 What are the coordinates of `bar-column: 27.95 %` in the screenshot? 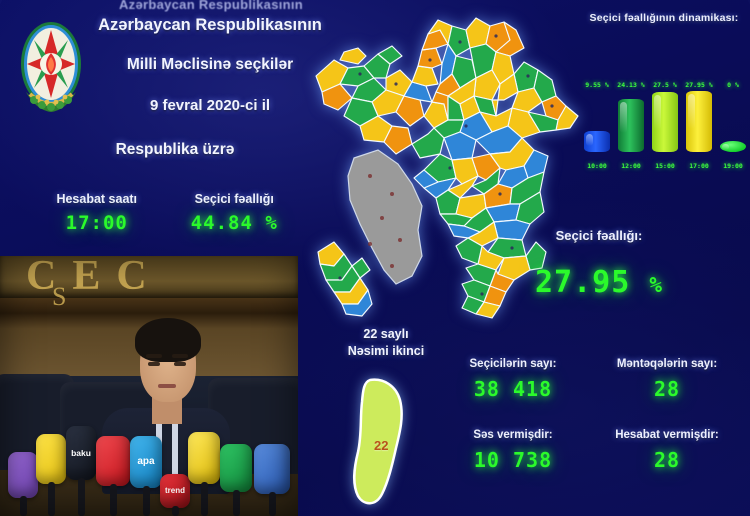 It's located at (699, 116).